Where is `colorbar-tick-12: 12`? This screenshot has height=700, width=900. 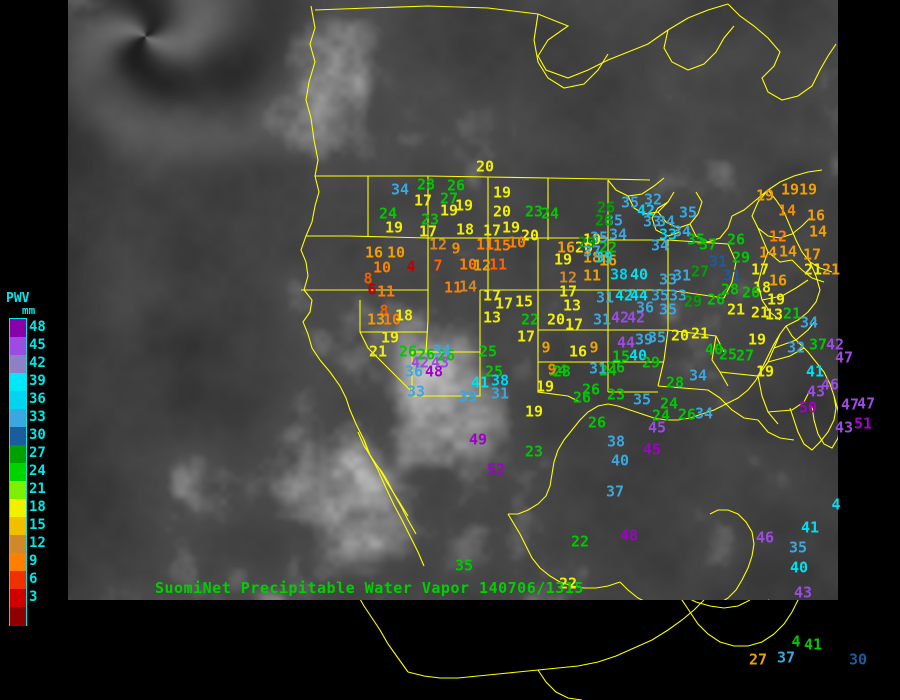 colorbar-tick-12: 12 is located at coordinates (37, 543).